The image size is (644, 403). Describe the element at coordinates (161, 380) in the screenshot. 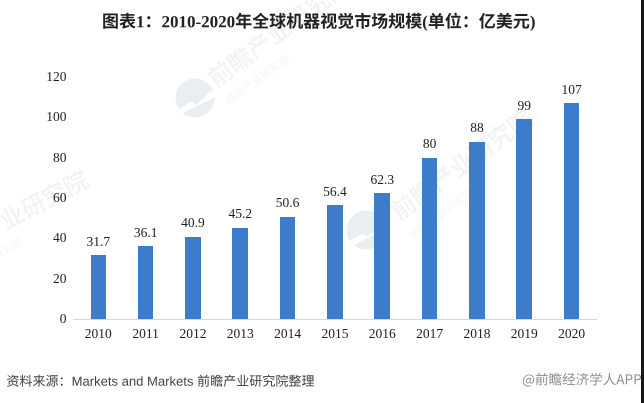

I see `source-note-glyphs` at that location.